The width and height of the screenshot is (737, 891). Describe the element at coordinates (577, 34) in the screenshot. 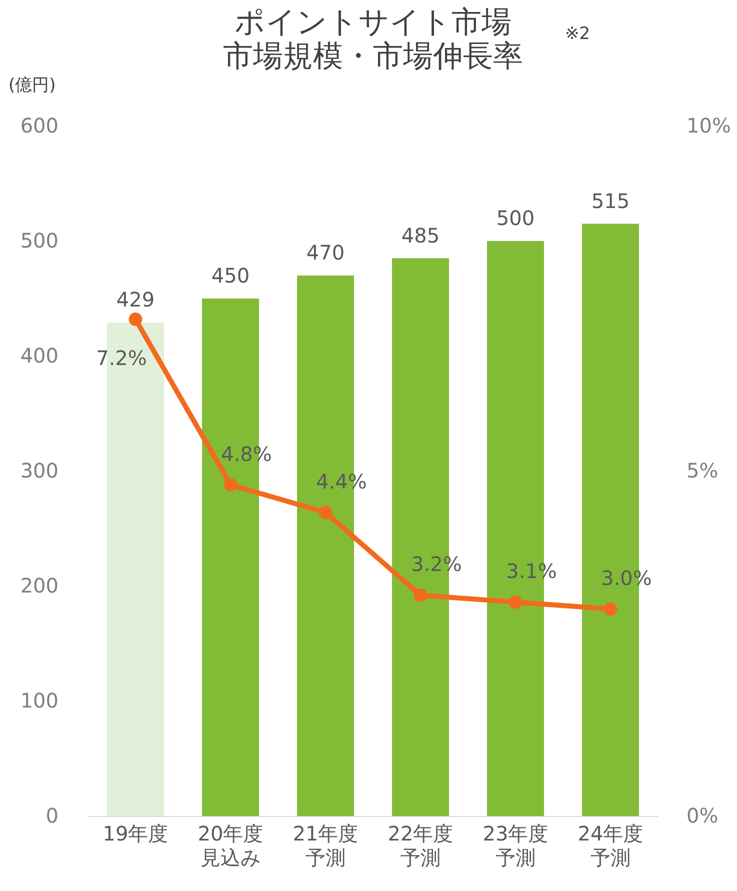

I see `footnote-mark: ※2` at that location.